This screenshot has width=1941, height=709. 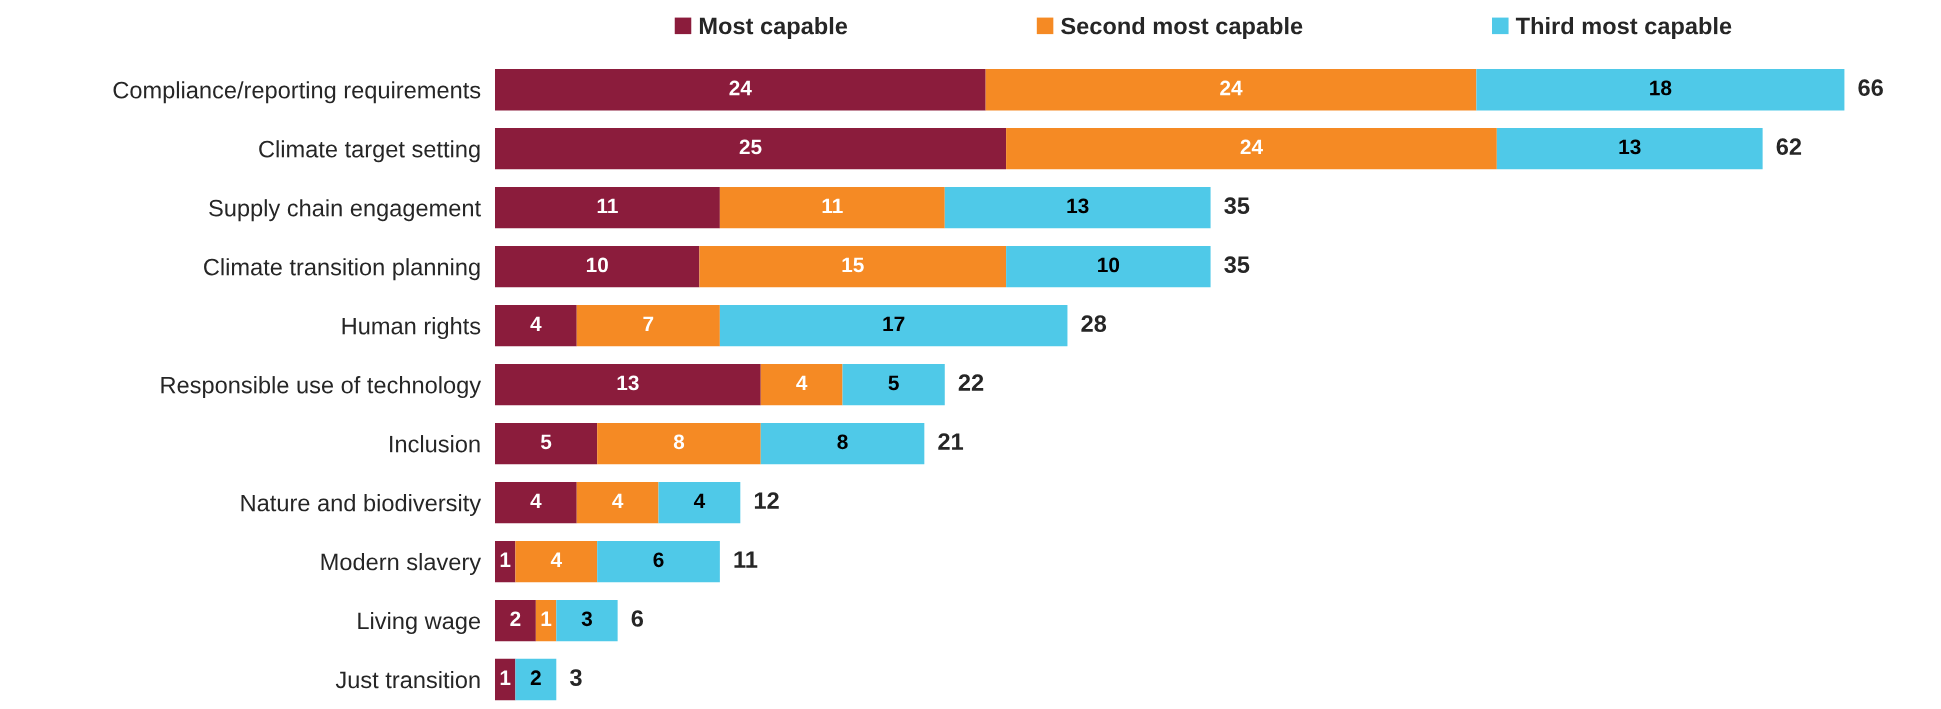 I want to click on total-label: 66, so click(x=1870, y=88).